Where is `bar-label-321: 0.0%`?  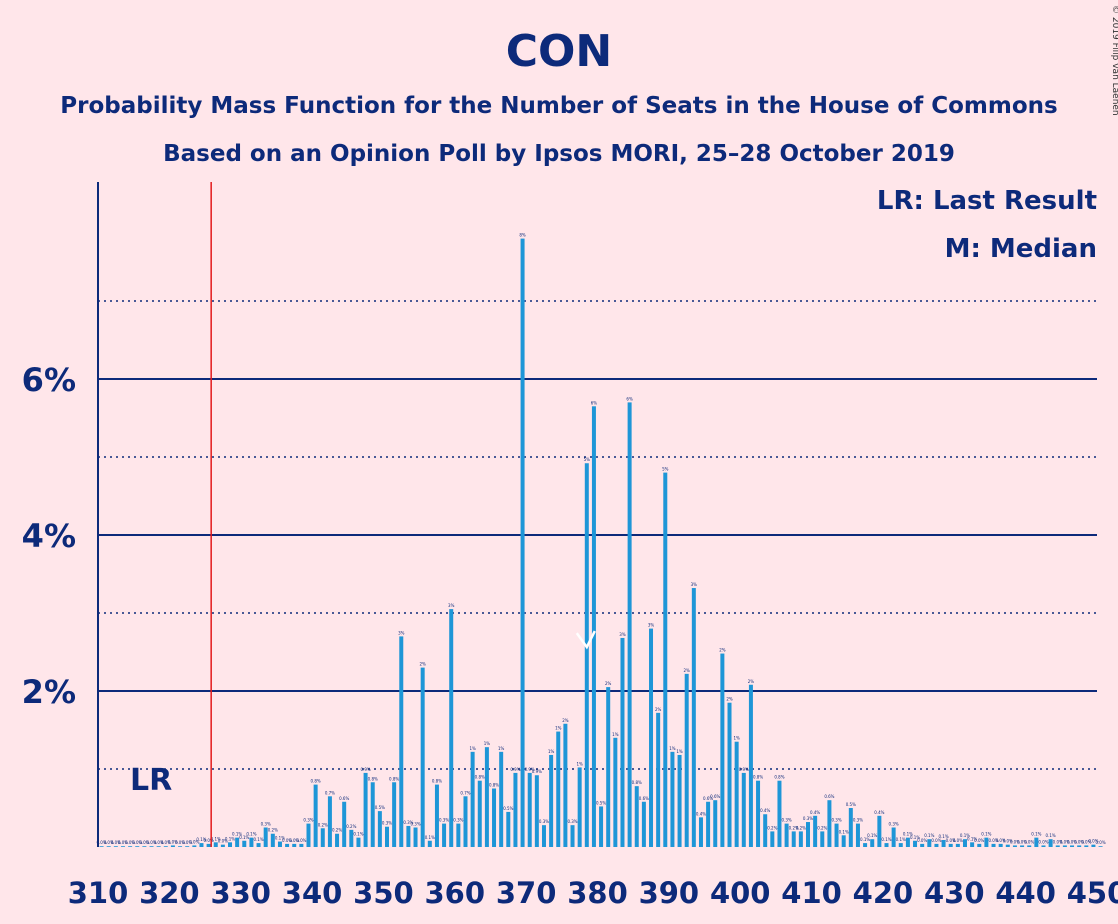
bar-label-321: 0.0% is located at coordinates (180, 842).